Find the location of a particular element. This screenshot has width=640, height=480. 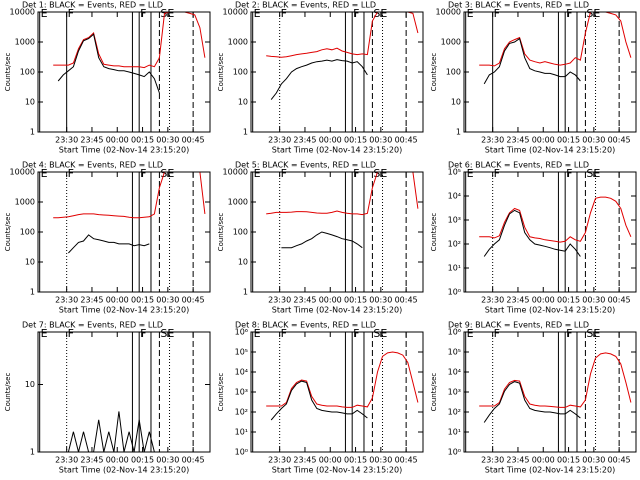

panel-title: Det 1: BLACK = Events, RED = LLD is located at coordinates (92, 5).